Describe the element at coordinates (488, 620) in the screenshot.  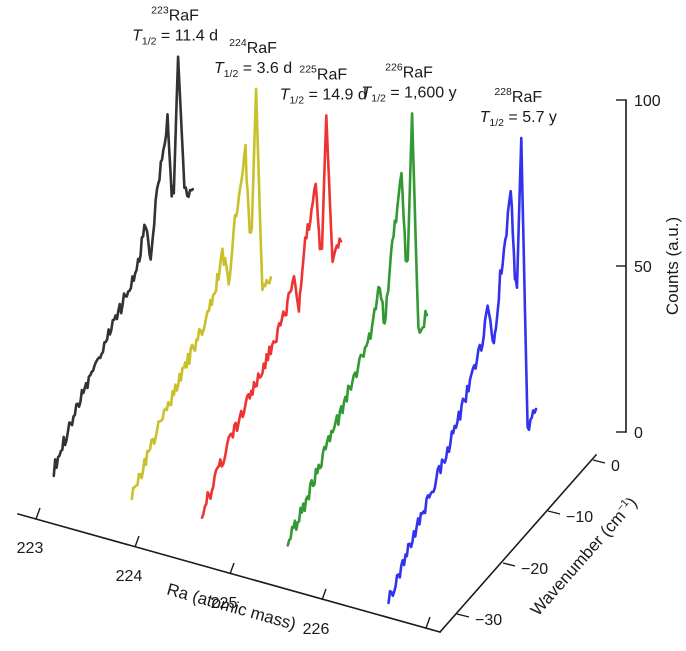
I see `wavenumber-tick-label: −30` at that location.